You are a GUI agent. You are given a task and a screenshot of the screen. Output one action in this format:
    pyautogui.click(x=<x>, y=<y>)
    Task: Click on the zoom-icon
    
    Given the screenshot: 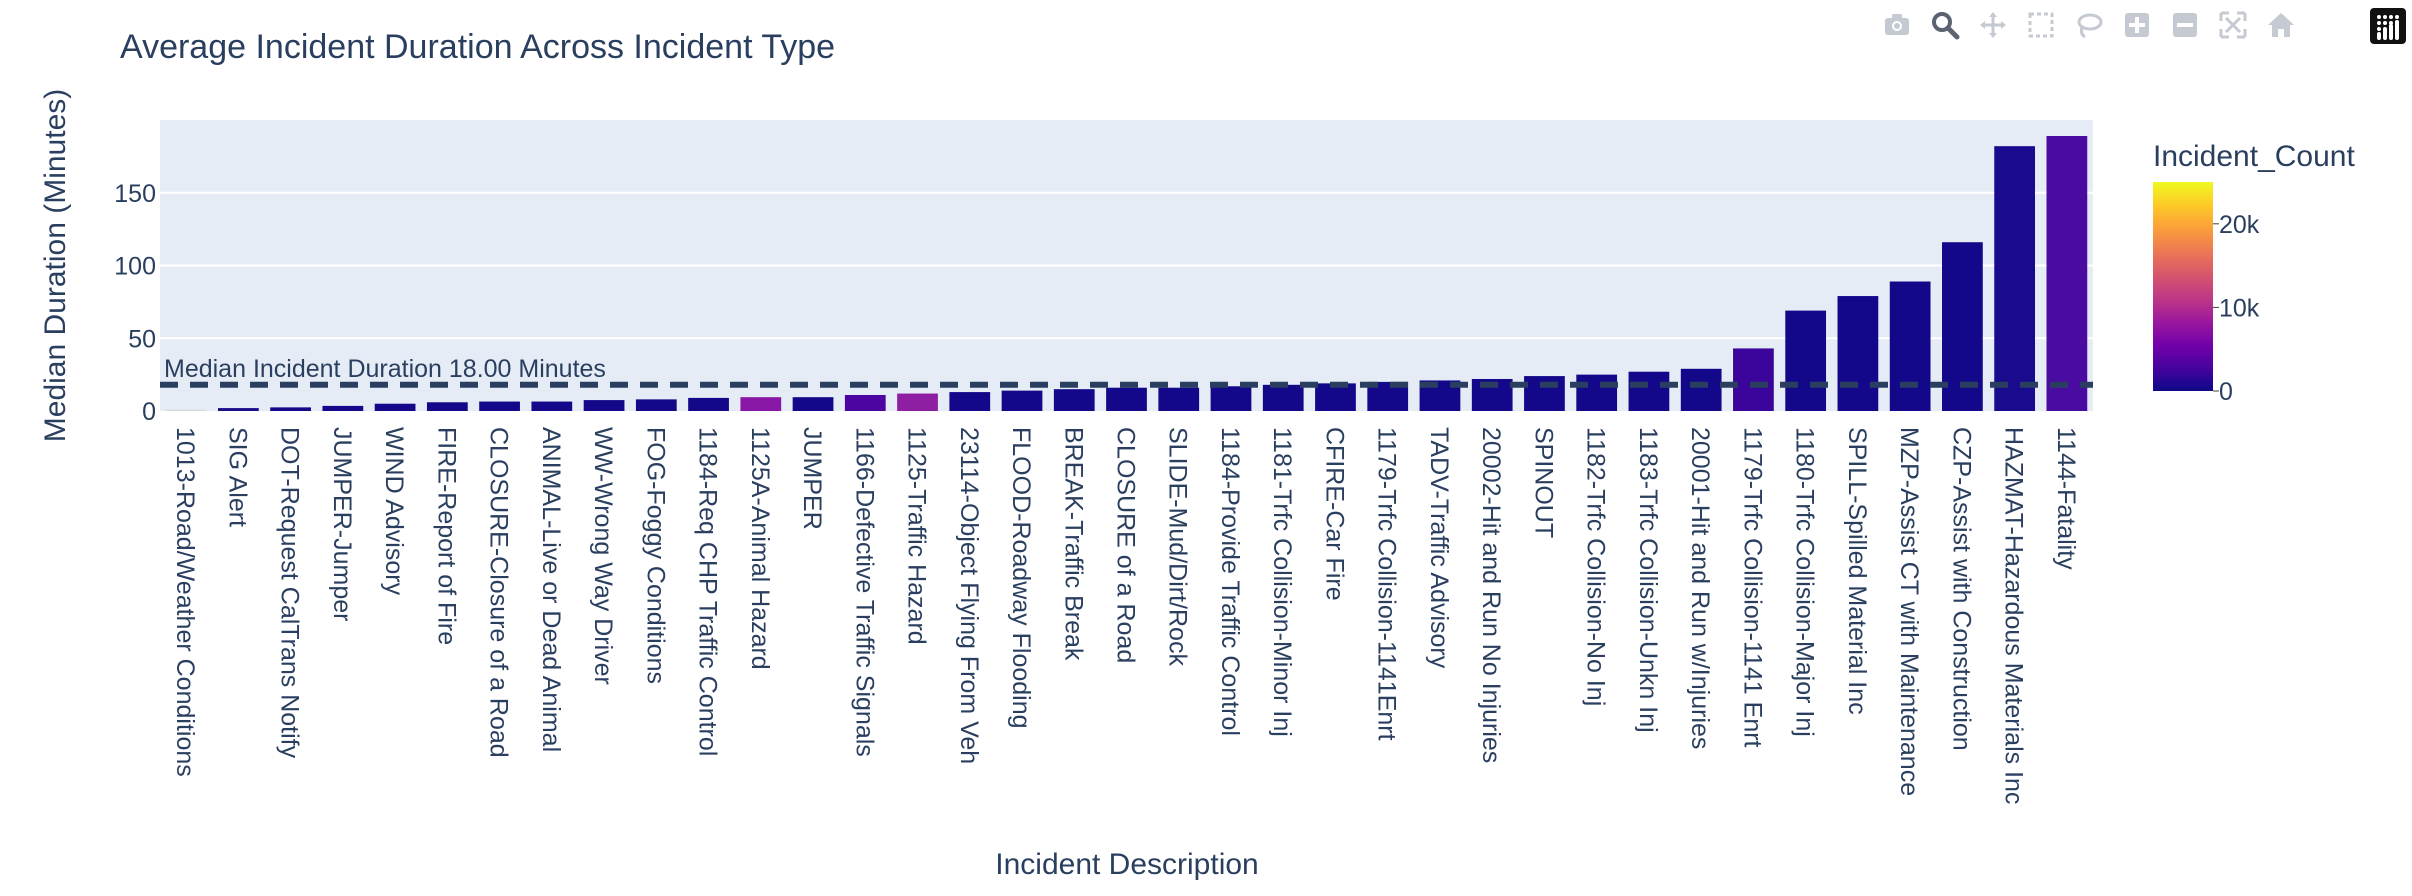 What is the action you would take?
    pyautogui.click(x=1945, y=25)
    